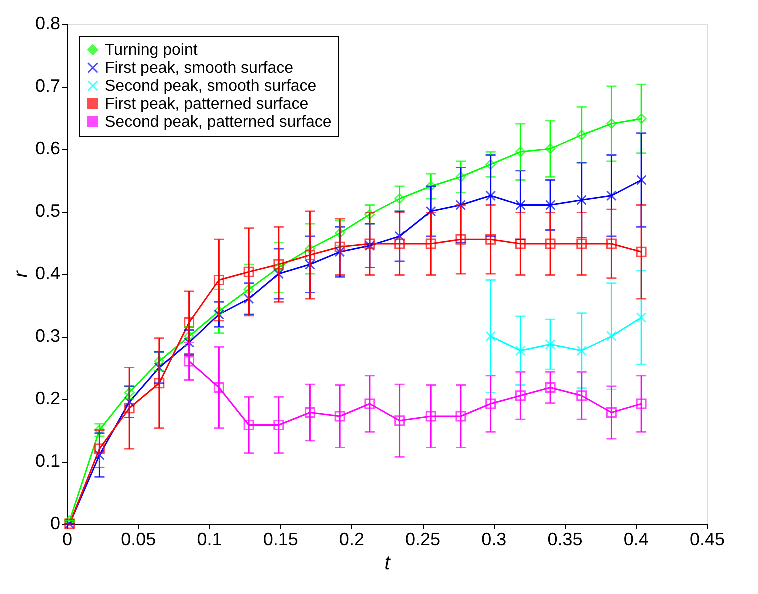 This screenshot has height=594, width=758. What do you see at coordinates (708, 540) in the screenshot?
I see `x-tick-label: 0.45` at bounding box center [708, 540].